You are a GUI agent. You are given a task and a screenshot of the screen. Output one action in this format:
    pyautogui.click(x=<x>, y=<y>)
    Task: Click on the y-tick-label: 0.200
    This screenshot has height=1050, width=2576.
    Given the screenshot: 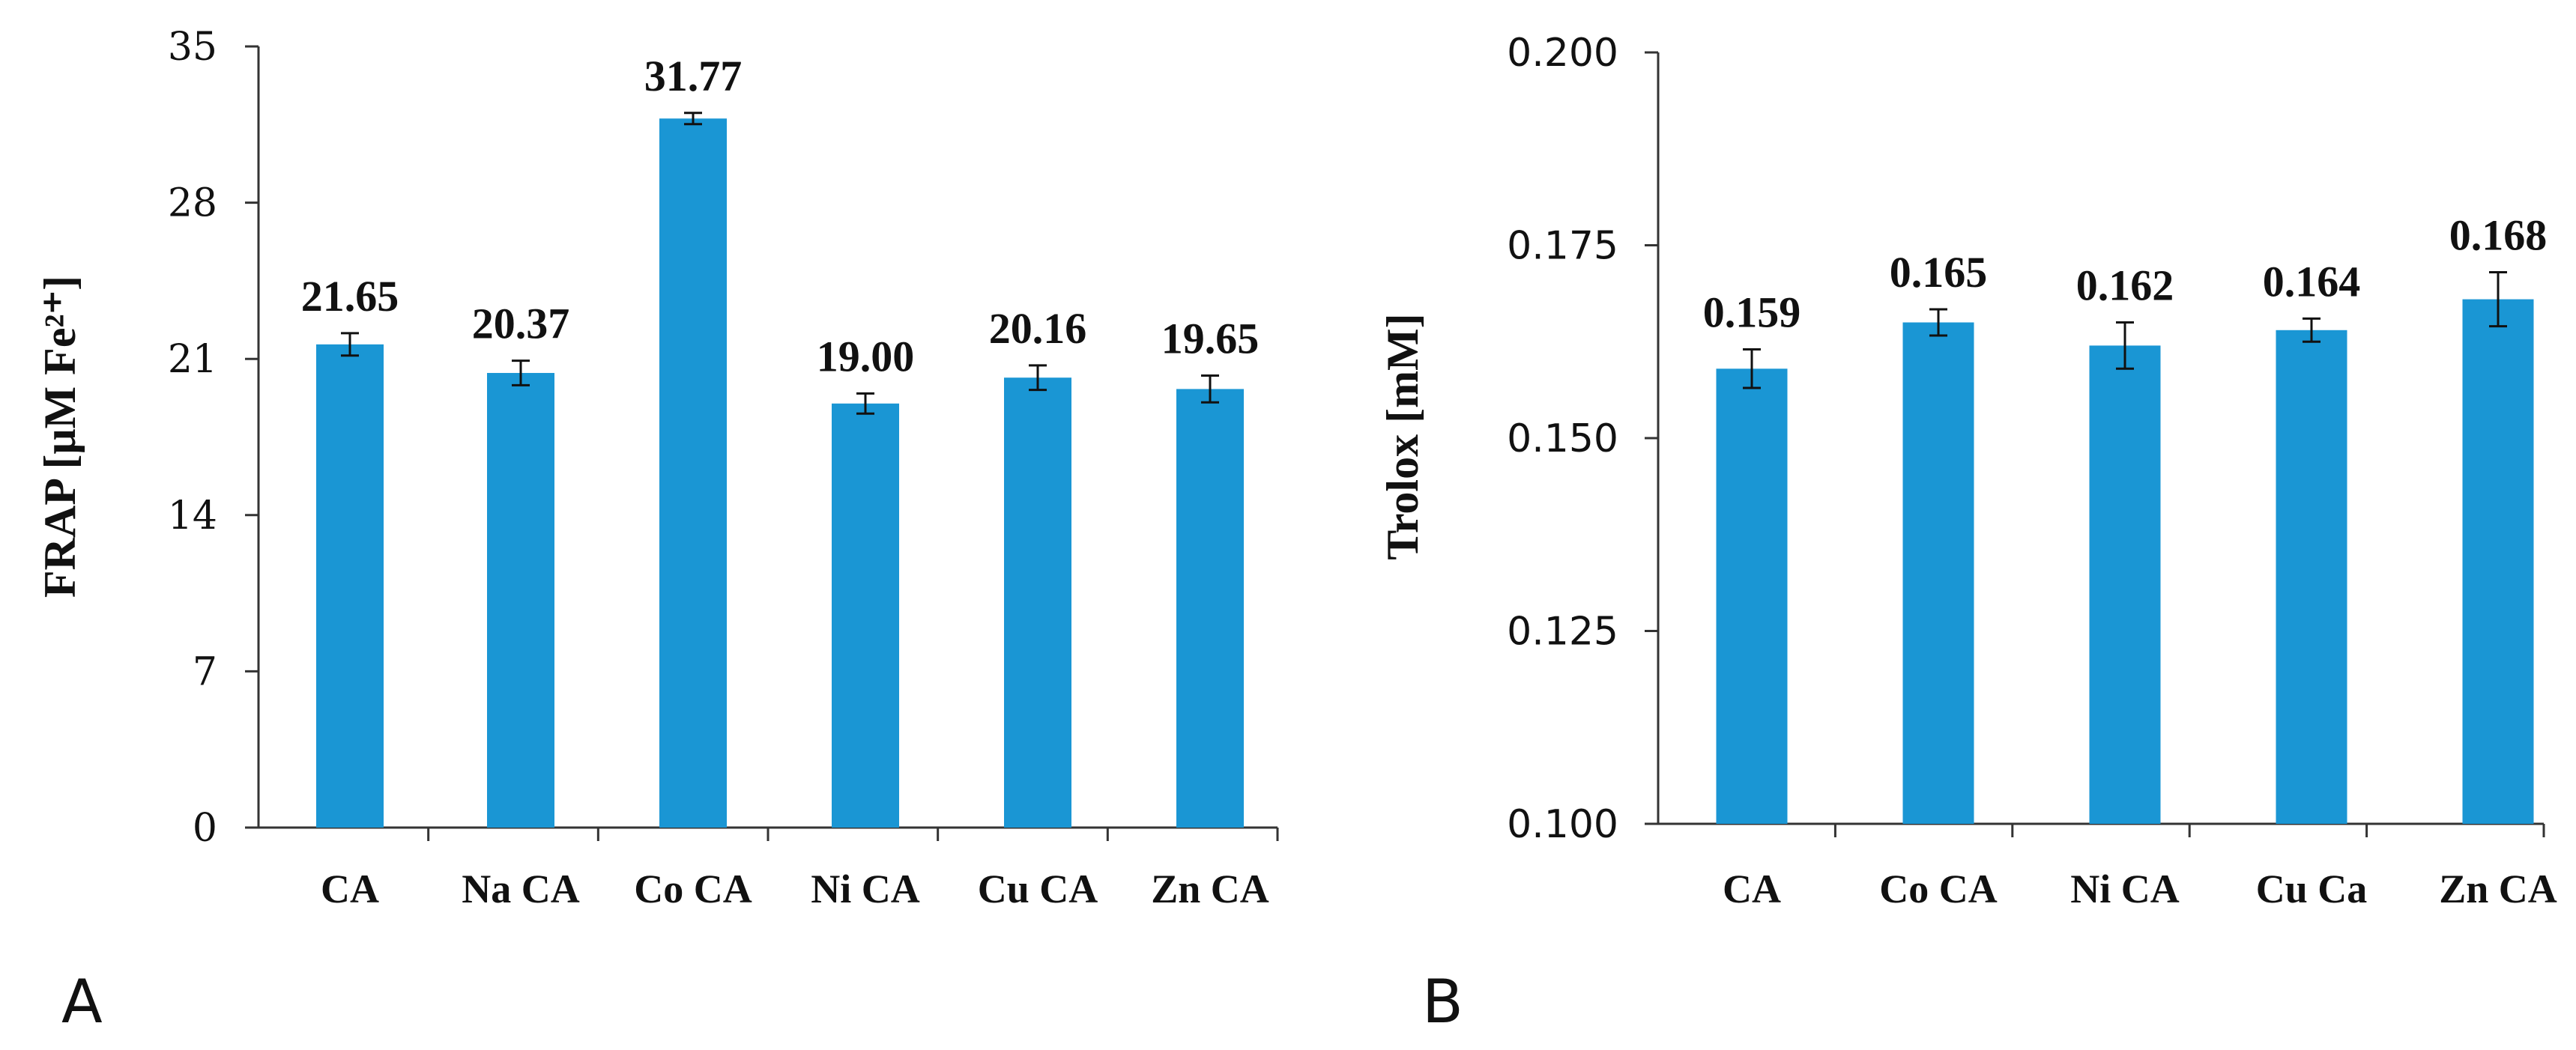 What is the action you would take?
    pyautogui.click(x=1562, y=54)
    